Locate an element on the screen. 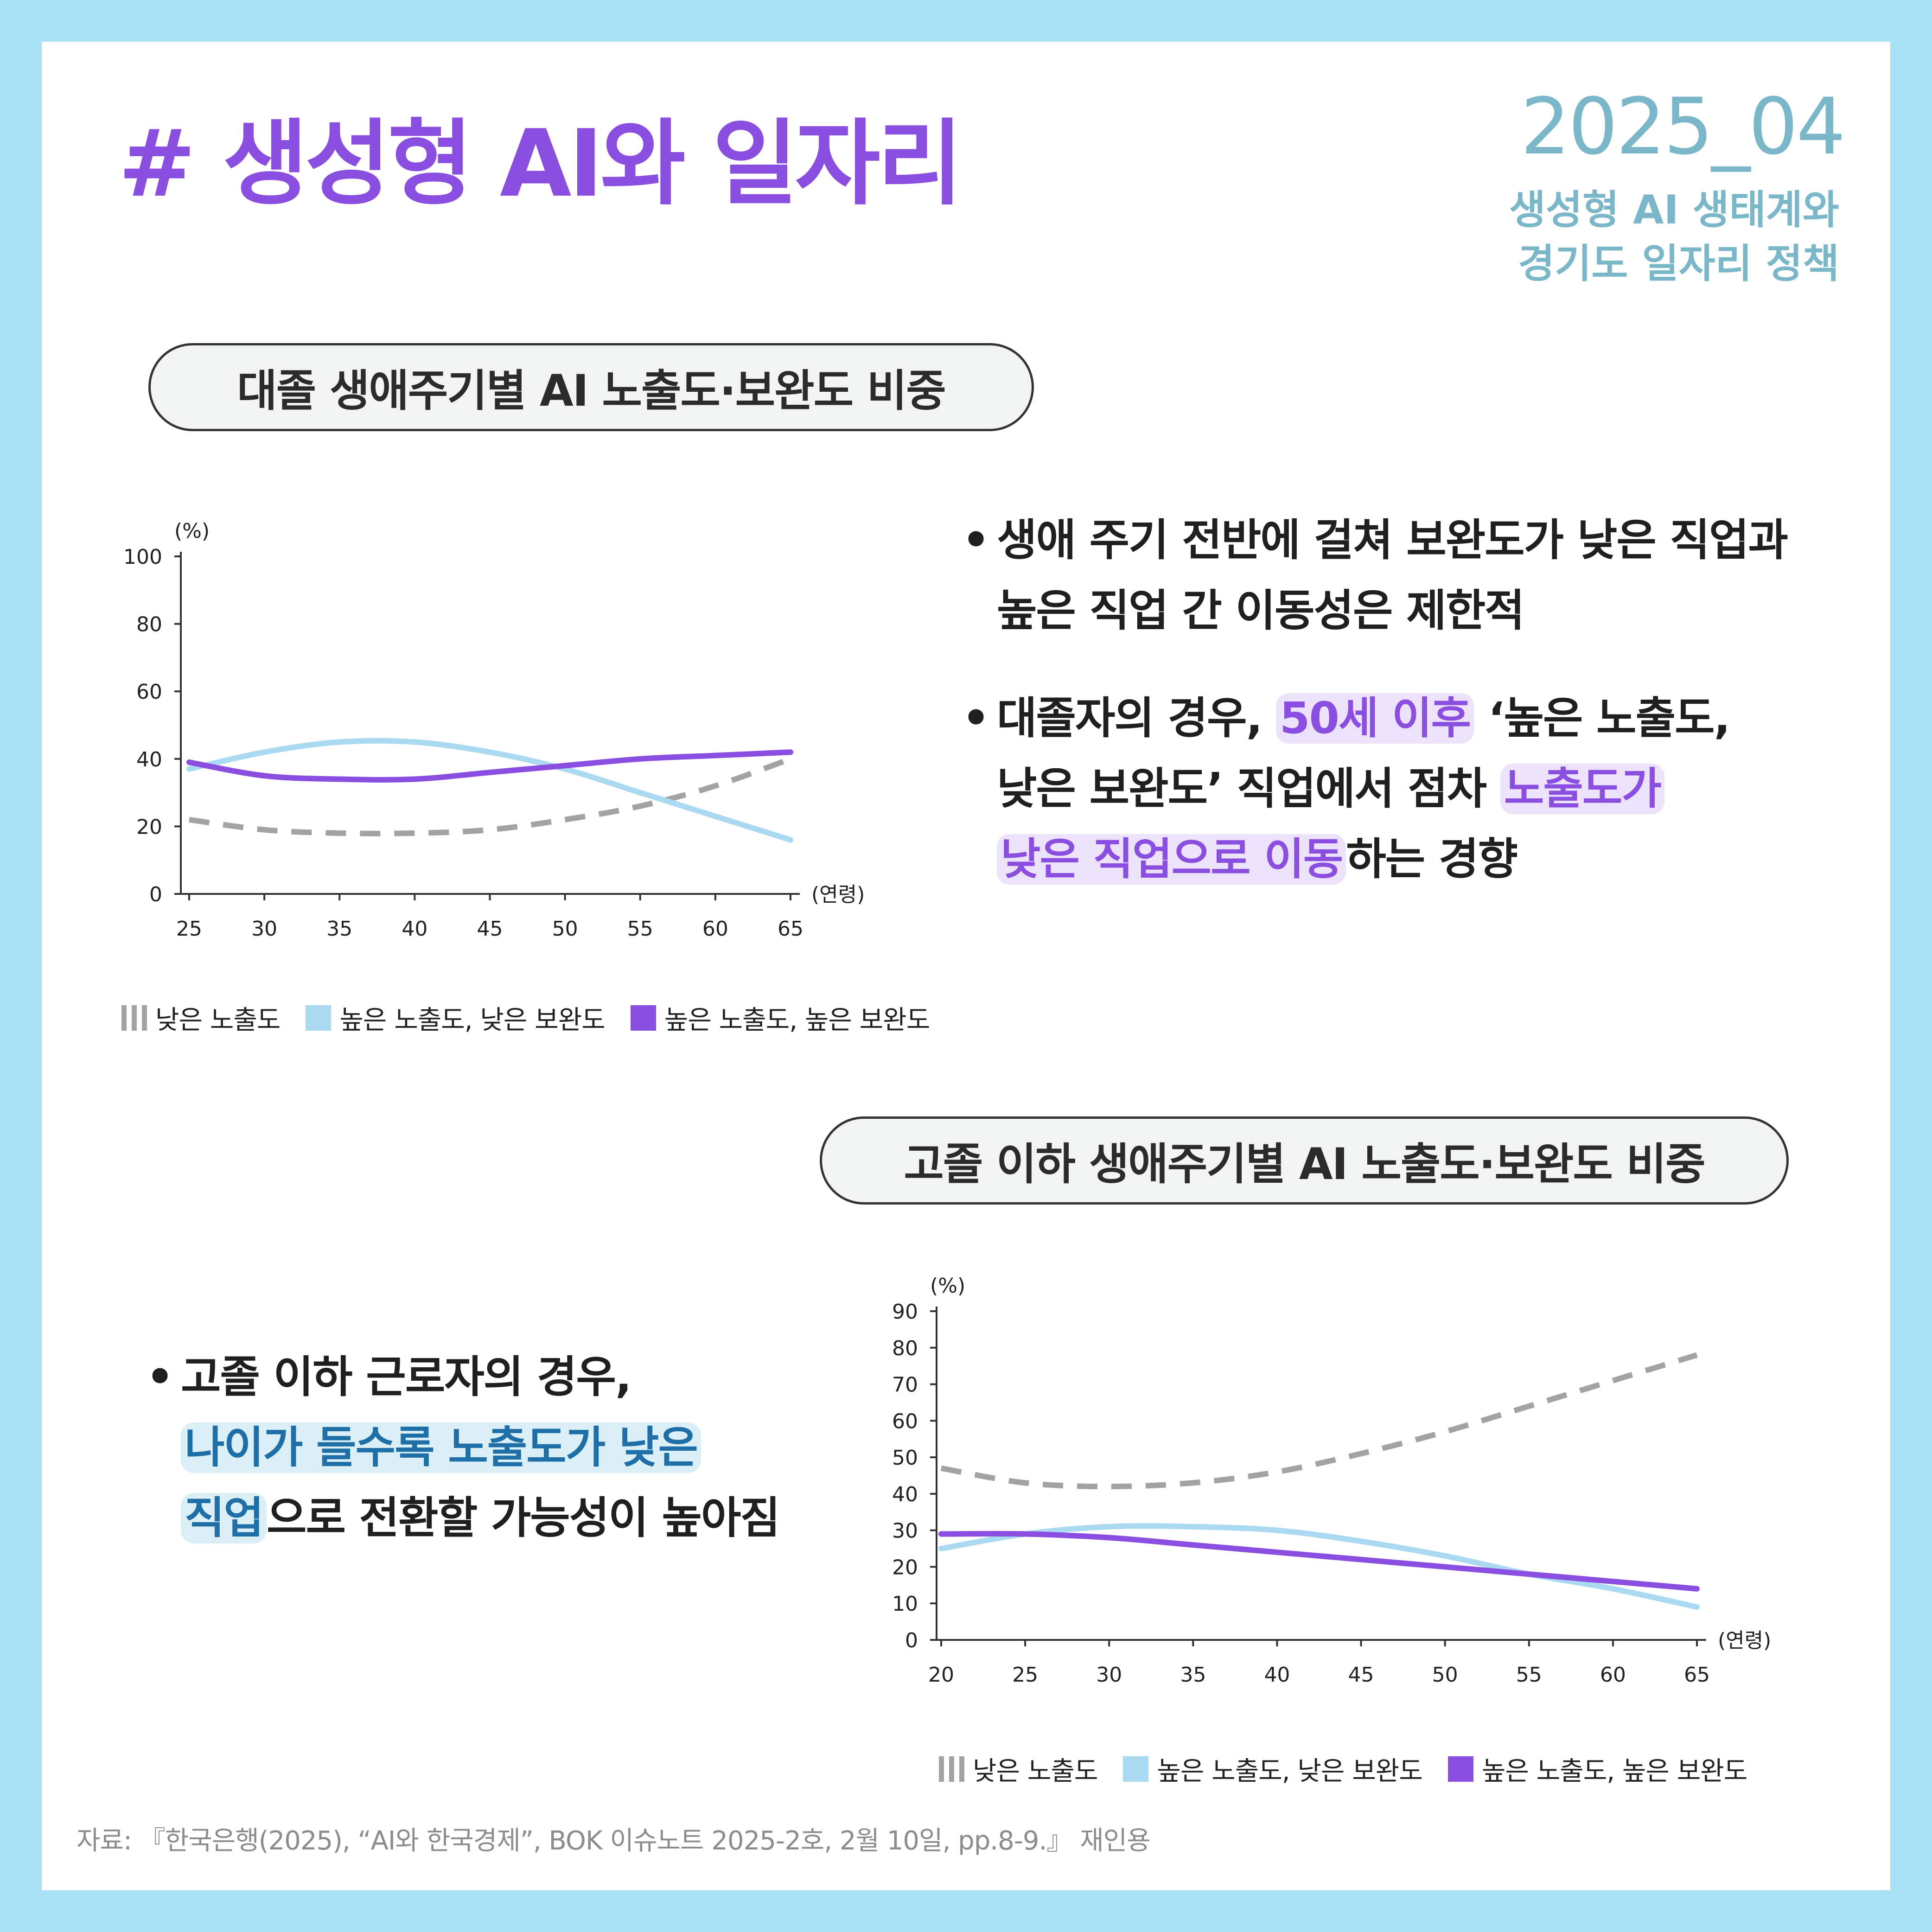 The height and width of the screenshot is (1932, 1932). y-tick-label: 100 is located at coordinates (142, 557).